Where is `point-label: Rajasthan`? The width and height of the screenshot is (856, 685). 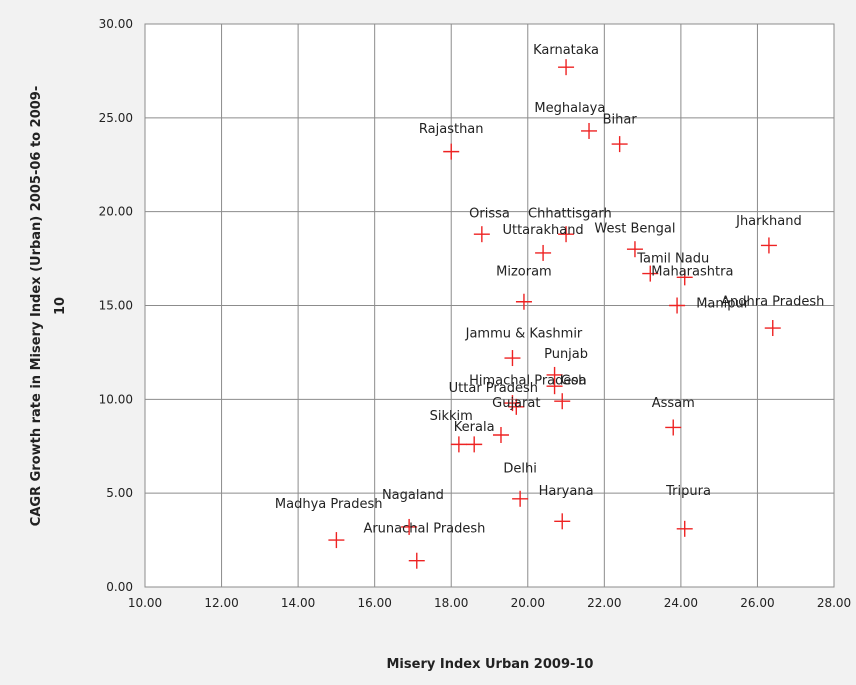 point-label: Rajasthan is located at coordinates (451, 129).